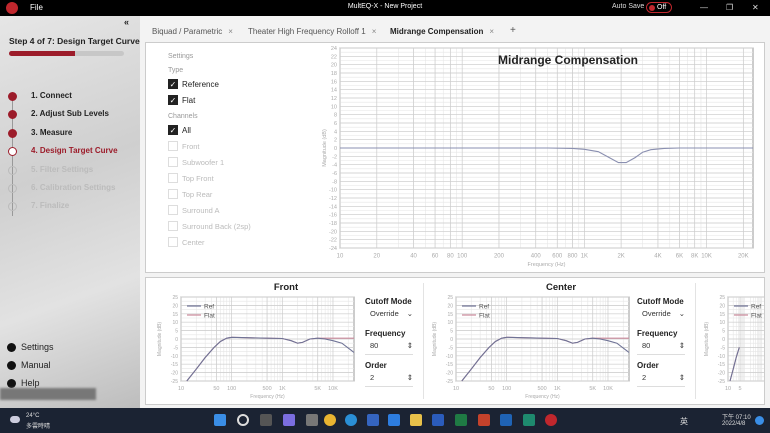  I want to click on checkbox-label: Flat, so click(189, 100).